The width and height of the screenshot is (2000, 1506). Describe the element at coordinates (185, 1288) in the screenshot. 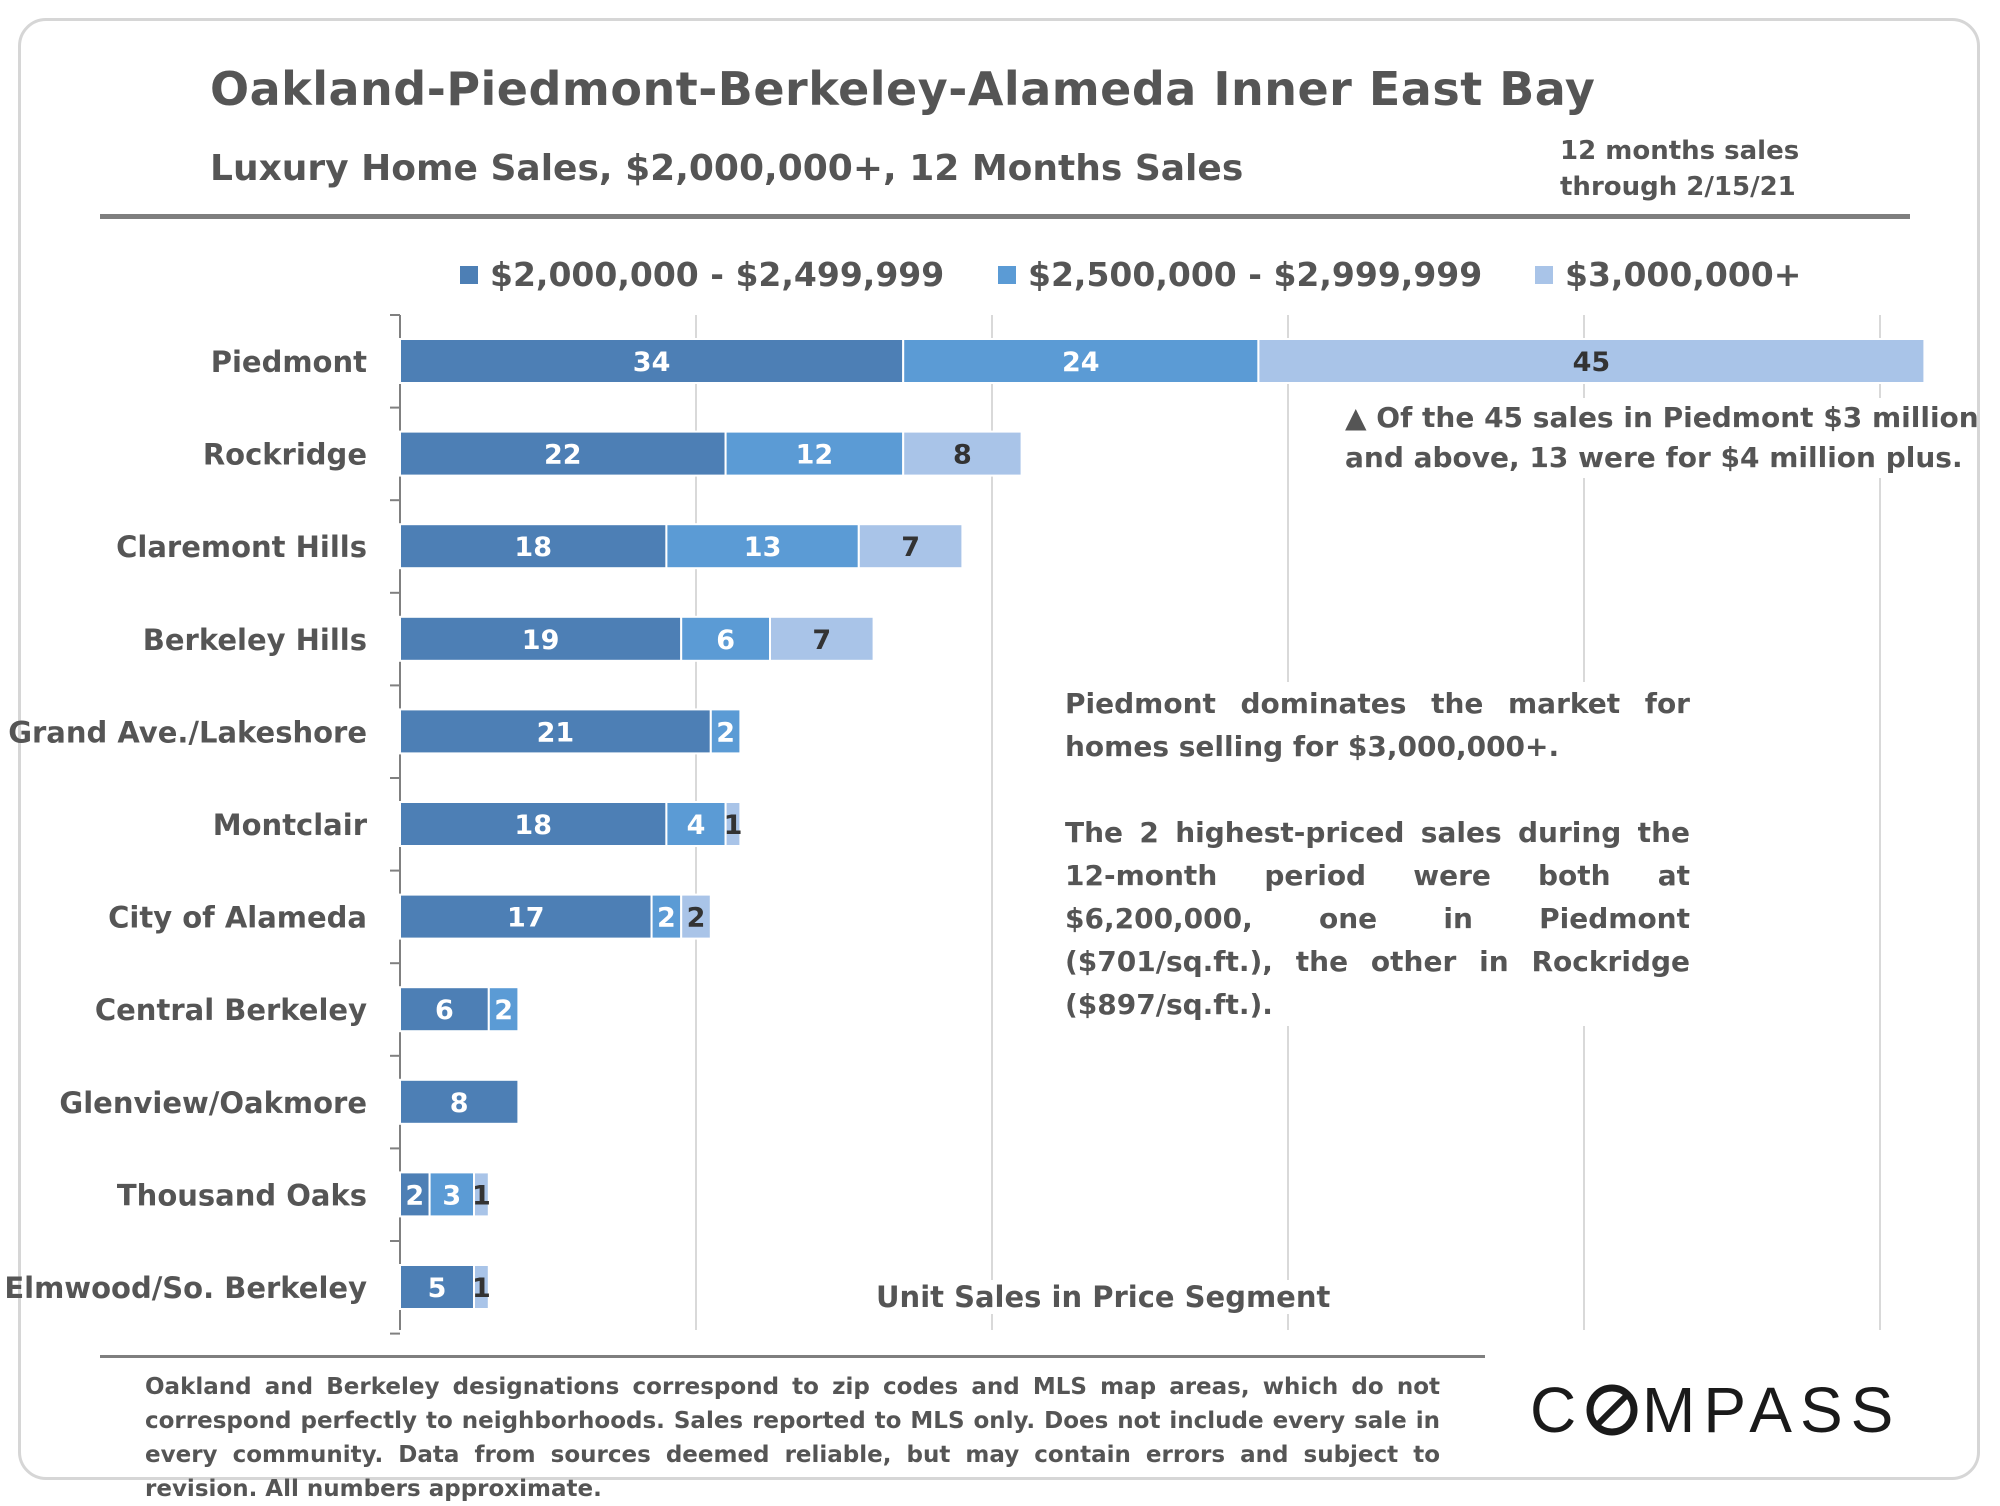

I see `category-label: Elmwood/So. Berkeley` at that location.